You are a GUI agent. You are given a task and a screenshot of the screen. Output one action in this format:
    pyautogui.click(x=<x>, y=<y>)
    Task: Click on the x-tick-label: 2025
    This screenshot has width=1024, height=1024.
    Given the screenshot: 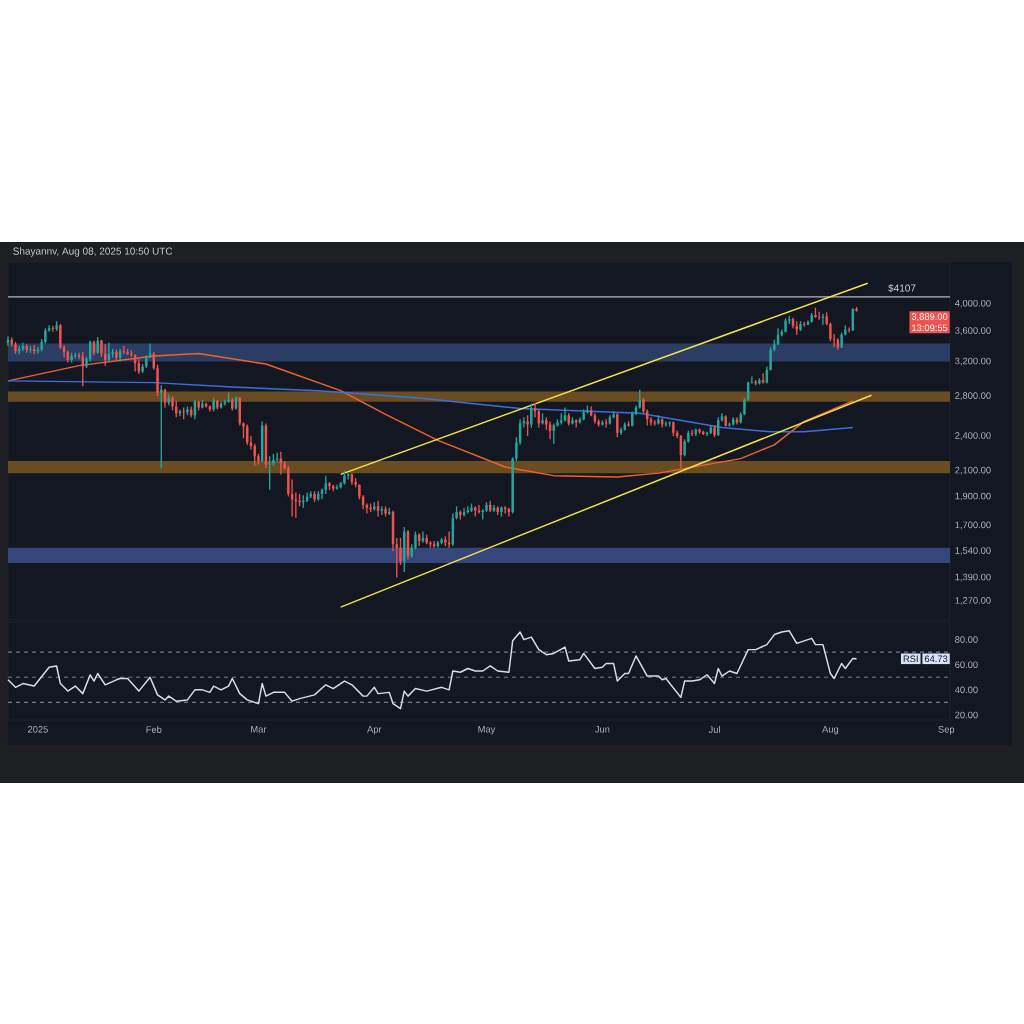 What is the action you would take?
    pyautogui.click(x=37, y=729)
    